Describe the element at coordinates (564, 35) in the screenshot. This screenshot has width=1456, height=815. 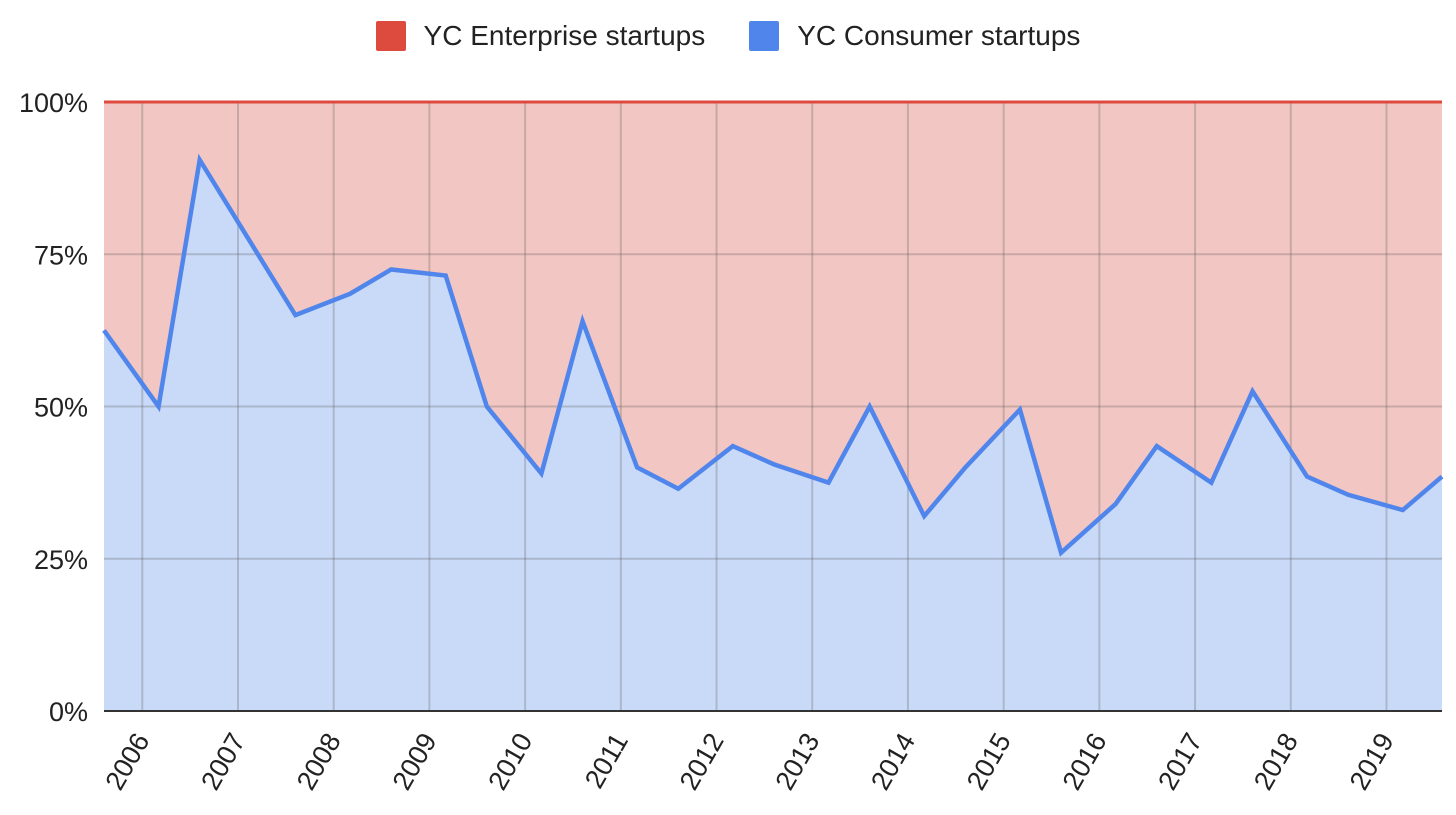
I see `legend-label-enterprise: YC Enterprise startups` at that location.